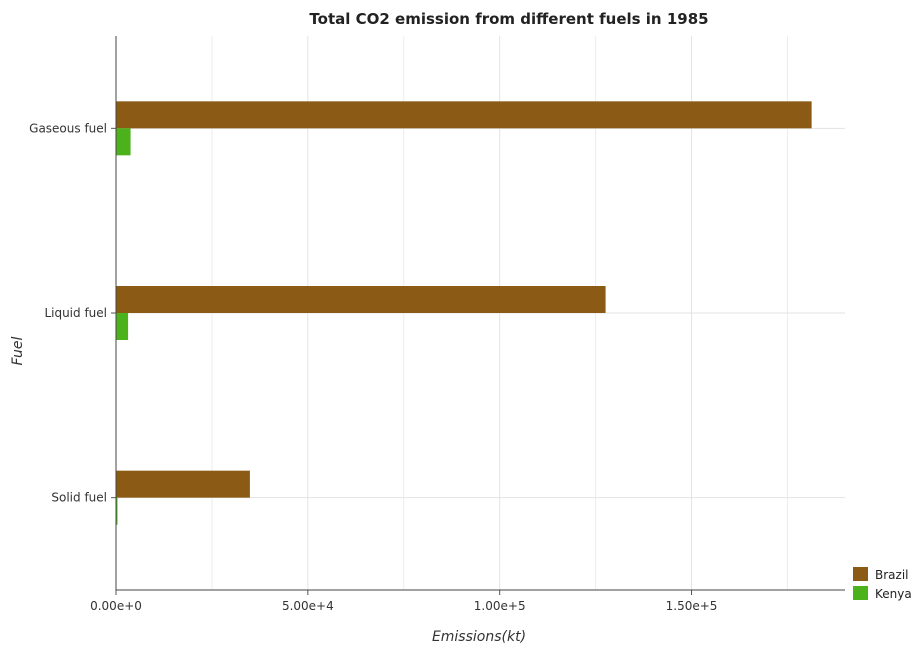 This screenshot has height=654, width=913. Describe the element at coordinates (68, 128) in the screenshot. I see `y-tick-label: Gaseous fuel` at that location.